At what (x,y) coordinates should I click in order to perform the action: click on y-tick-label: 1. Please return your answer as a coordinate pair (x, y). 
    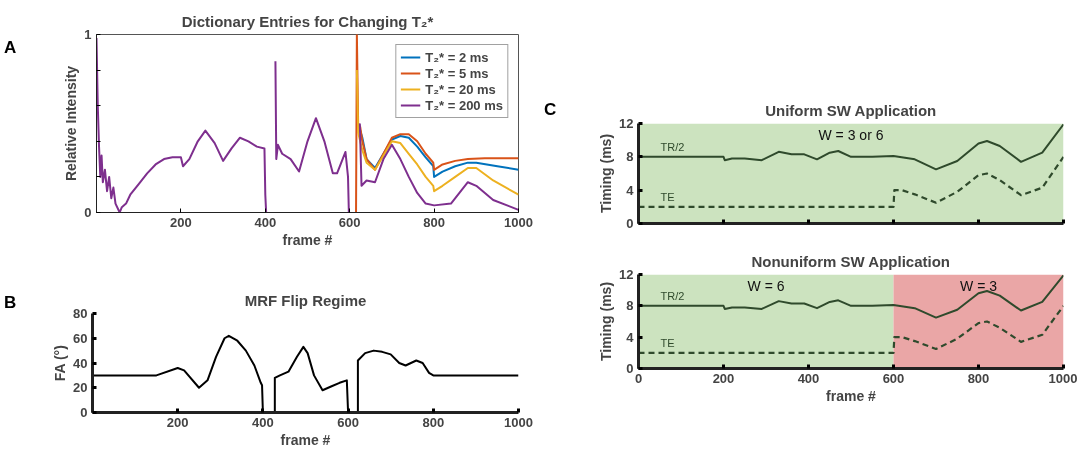
    Looking at the image, I should click on (88, 34).